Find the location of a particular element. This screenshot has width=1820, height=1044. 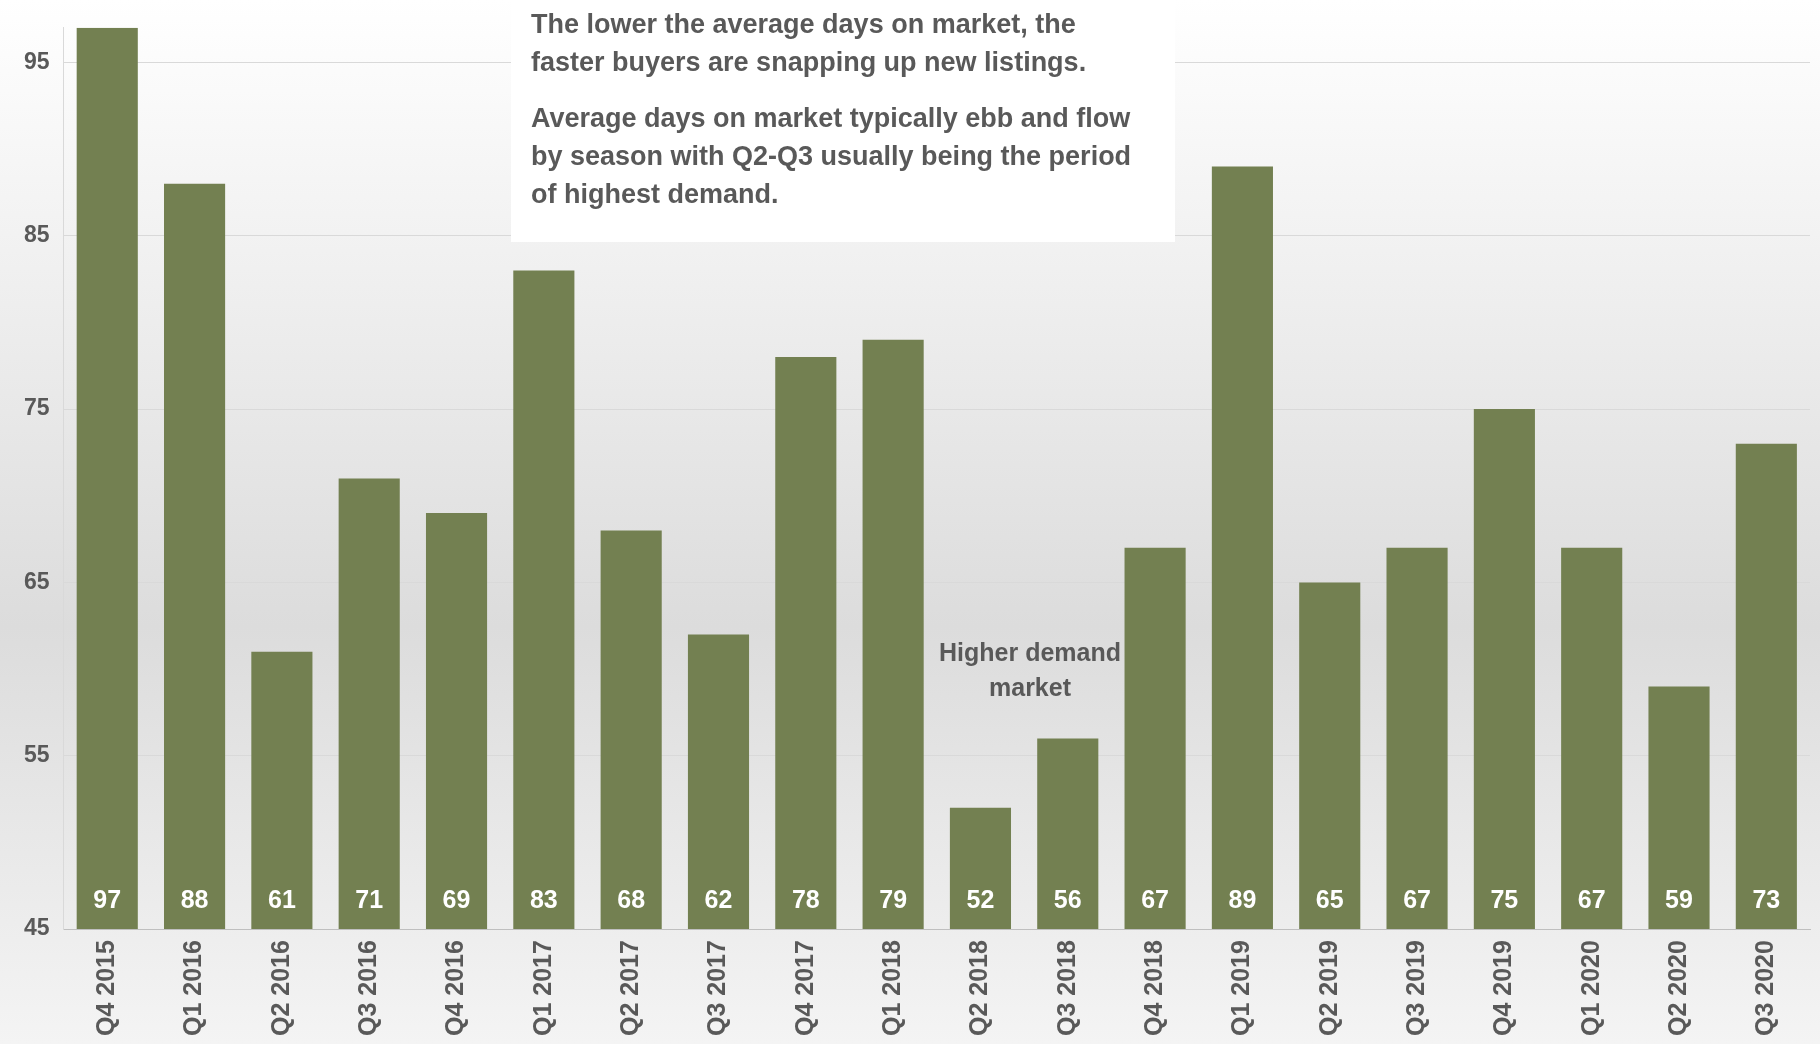

x-tick-label: Q2 2017 is located at coordinates (629, 988).